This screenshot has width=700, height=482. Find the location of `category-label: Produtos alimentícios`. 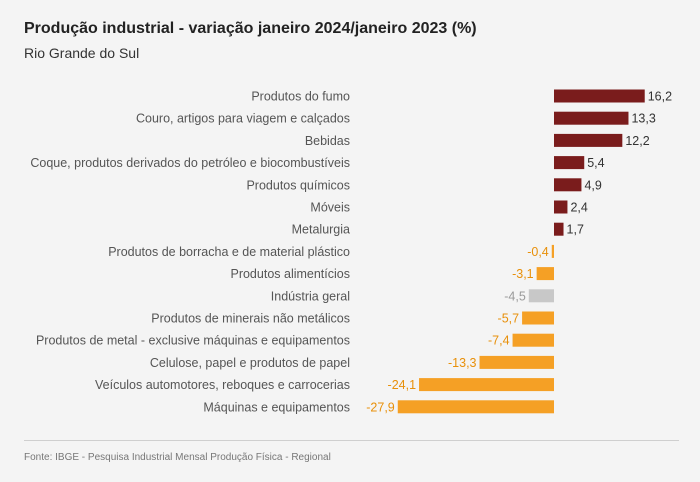

category-label: Produtos alimentícios is located at coordinates (290, 274).